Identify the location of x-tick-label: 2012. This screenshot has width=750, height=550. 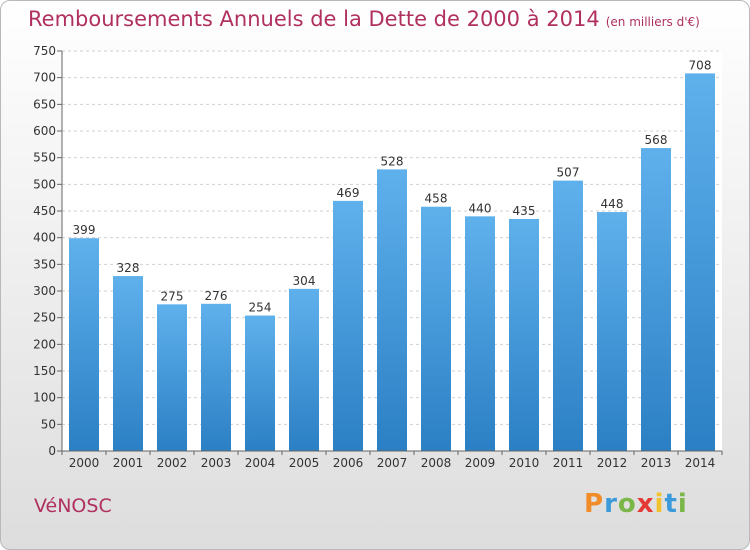
(612, 463).